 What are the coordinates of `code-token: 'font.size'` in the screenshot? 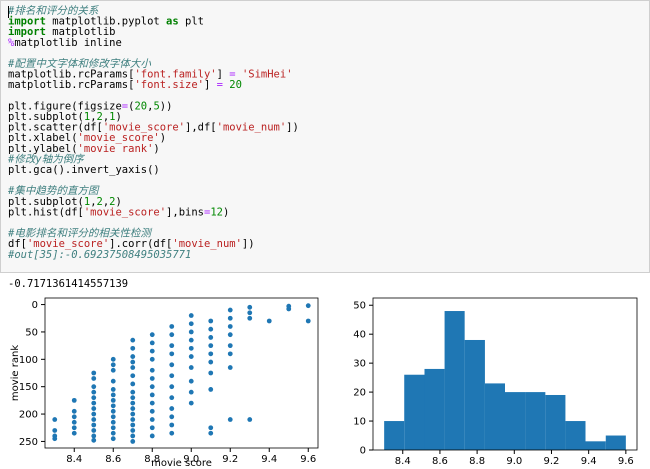 It's located at (169, 85).